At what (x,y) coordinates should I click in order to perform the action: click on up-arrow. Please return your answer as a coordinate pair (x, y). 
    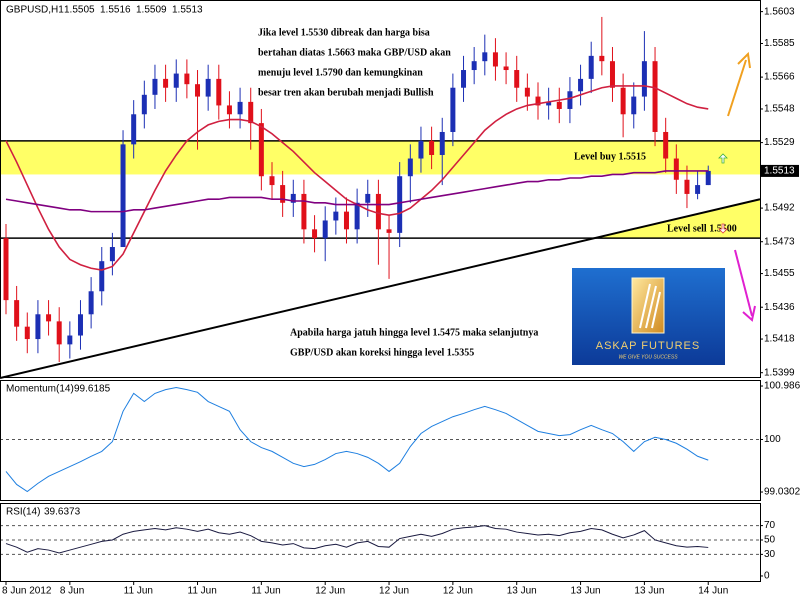
    Looking at the image, I should click on (737, 88).